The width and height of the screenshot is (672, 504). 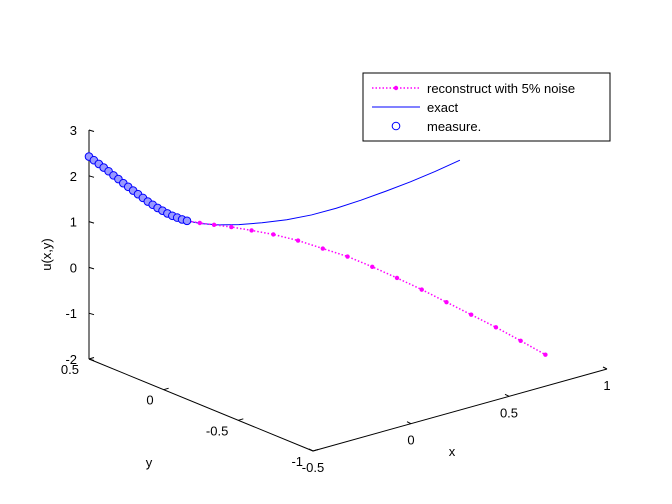 What do you see at coordinates (70, 369) in the screenshot?
I see `y-tick-label: 0.5` at bounding box center [70, 369].